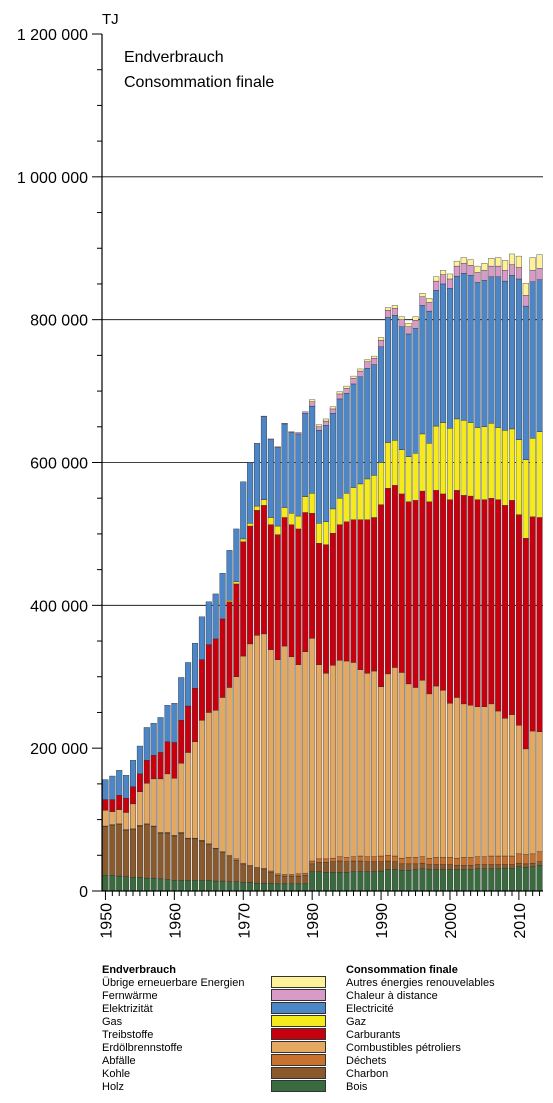 The height and width of the screenshot is (1103, 553). What do you see at coordinates (373, 1035) in the screenshot?
I see `legend-label-fr: Carburants` at bounding box center [373, 1035].